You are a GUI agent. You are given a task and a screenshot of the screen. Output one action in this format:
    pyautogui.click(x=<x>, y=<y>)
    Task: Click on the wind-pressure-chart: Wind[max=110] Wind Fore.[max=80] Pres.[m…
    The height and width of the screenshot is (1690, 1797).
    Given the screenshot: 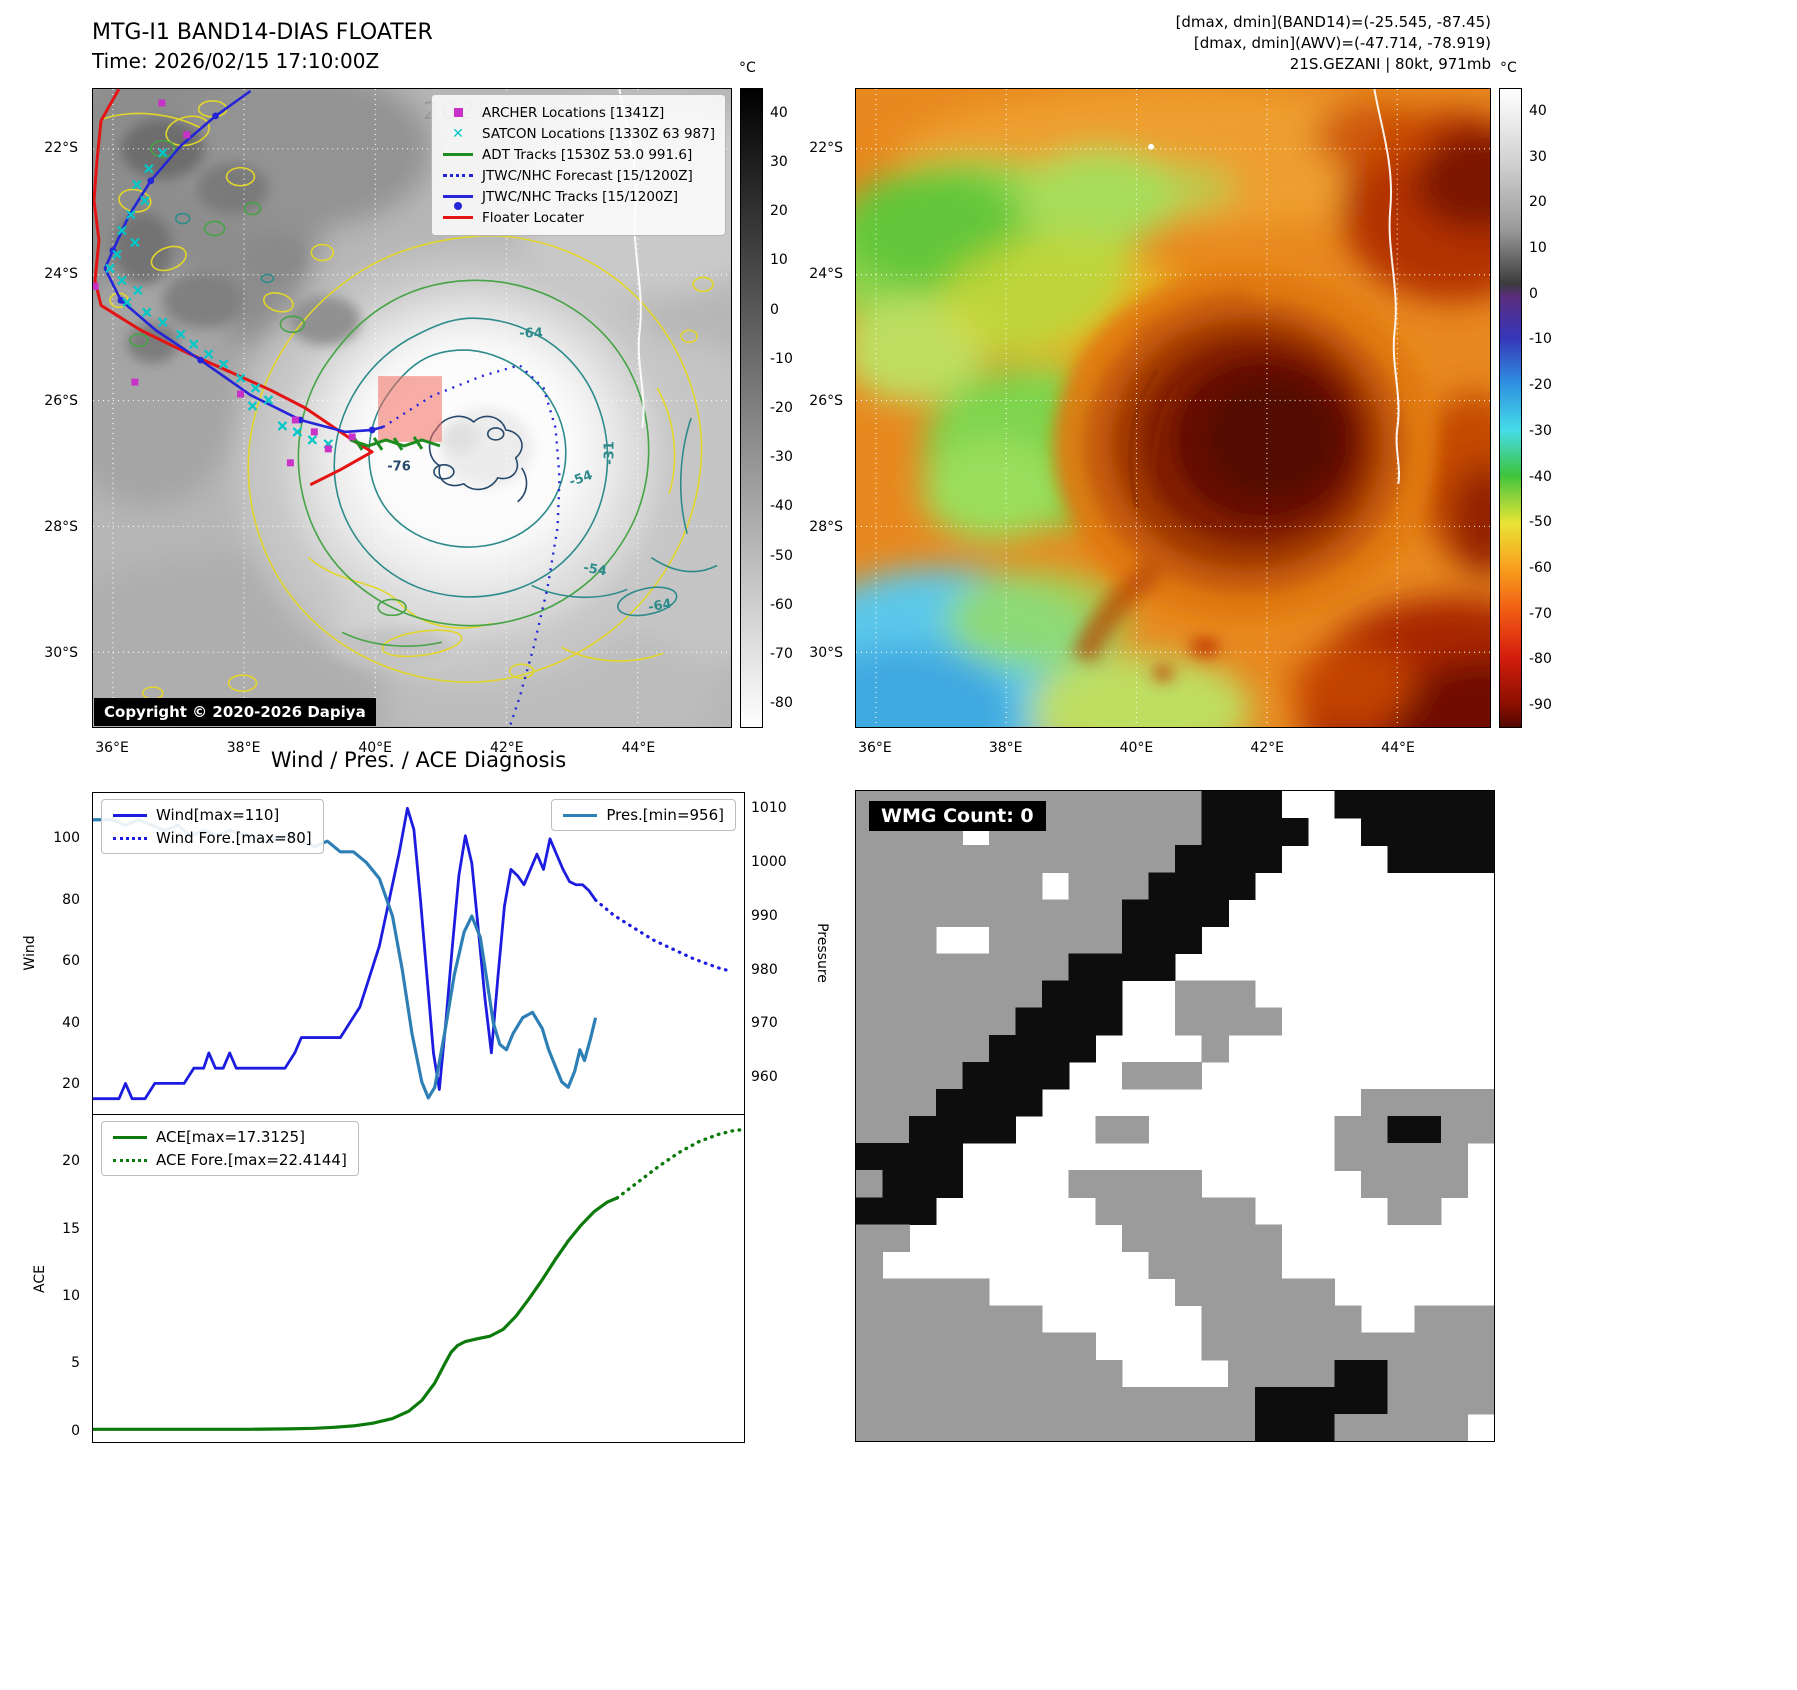 What is the action you would take?
    pyautogui.click(x=418, y=953)
    